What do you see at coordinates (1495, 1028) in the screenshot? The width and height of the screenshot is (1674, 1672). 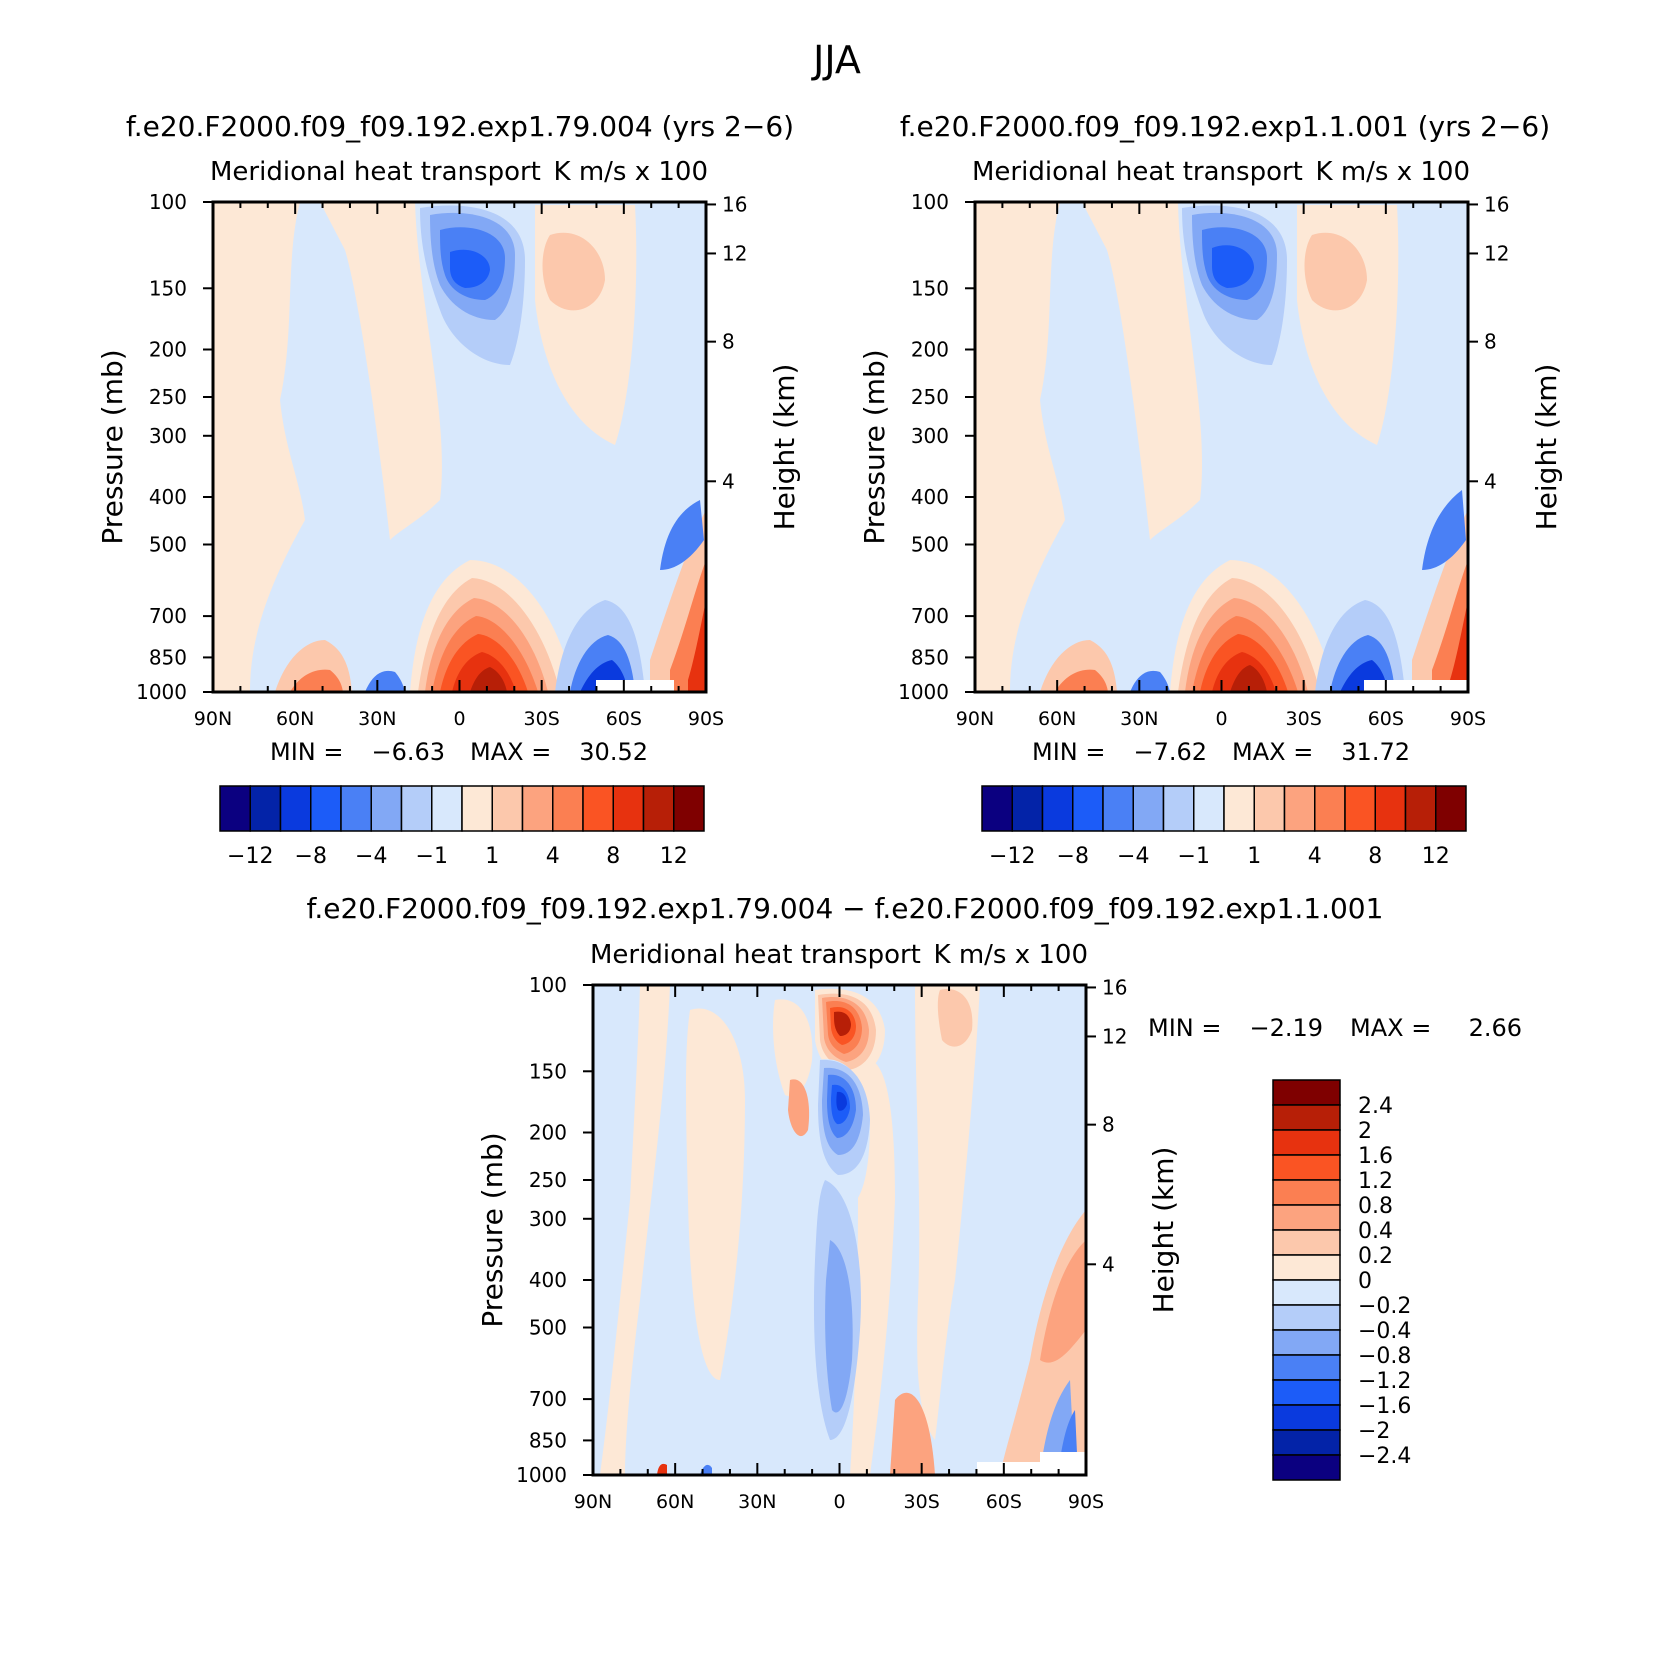 I see `max-value: 2.66` at bounding box center [1495, 1028].